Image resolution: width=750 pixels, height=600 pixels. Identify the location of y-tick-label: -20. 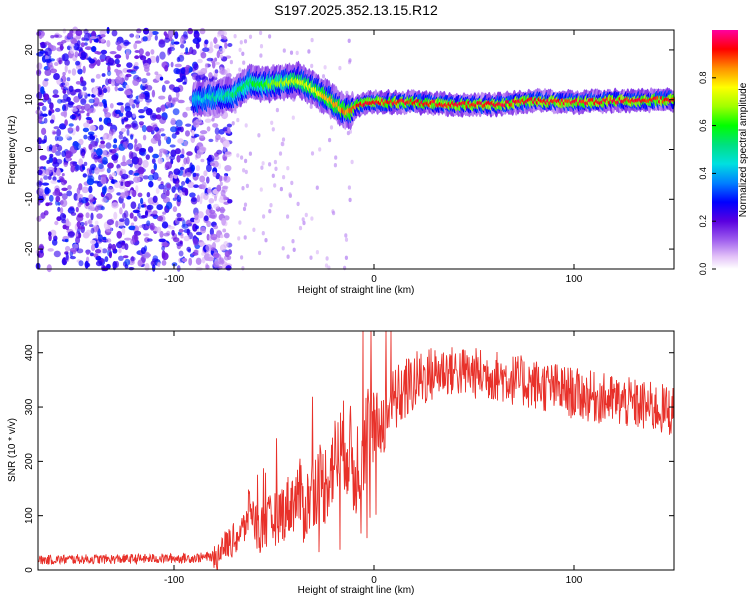
(29, 248).